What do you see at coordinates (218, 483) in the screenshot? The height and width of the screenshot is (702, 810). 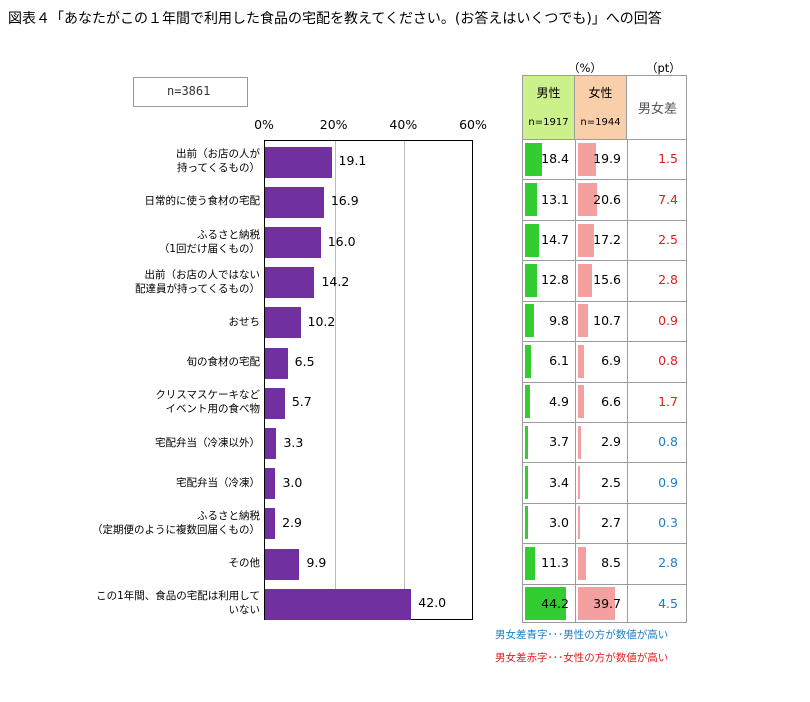 I see `category-label: 宅配弁当（冷凍）` at bounding box center [218, 483].